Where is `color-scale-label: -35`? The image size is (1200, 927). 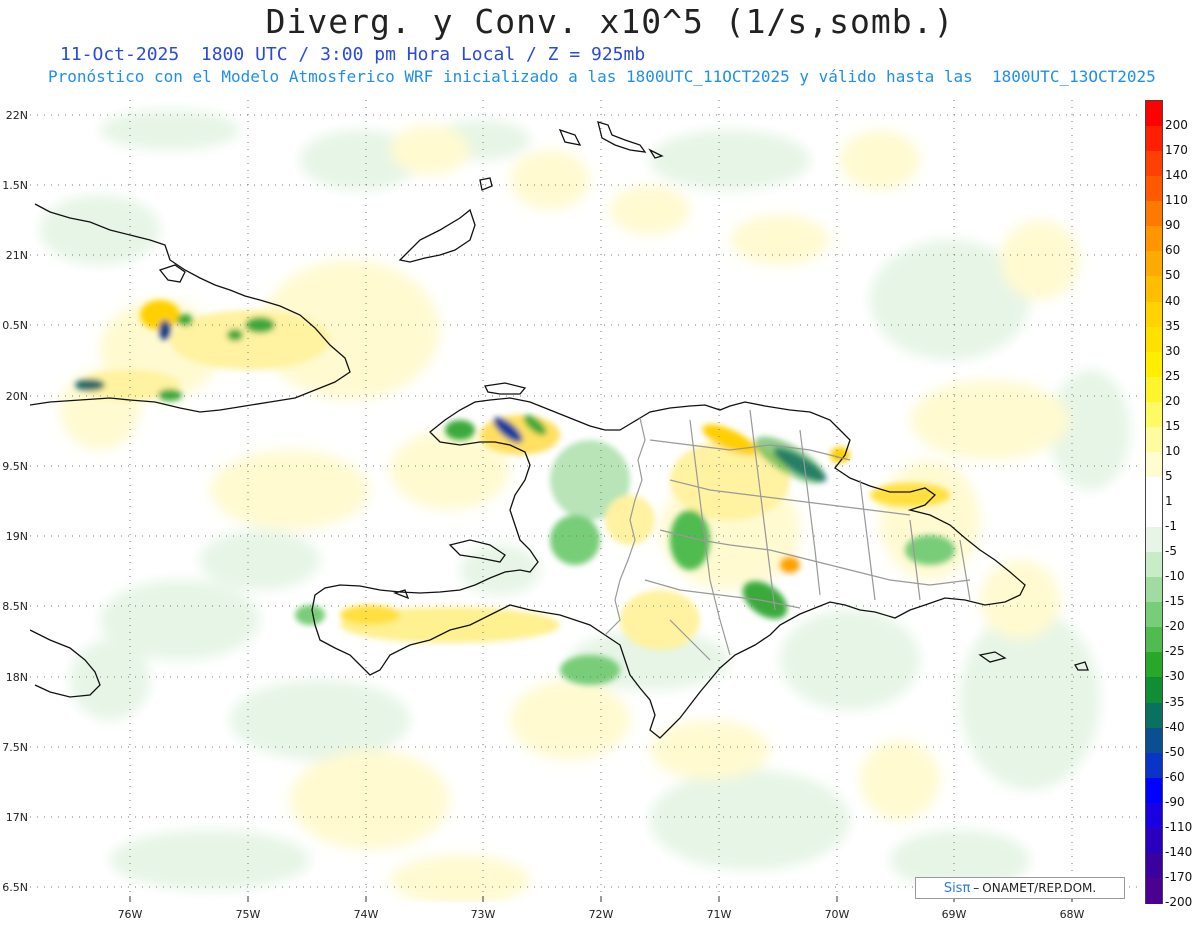 color-scale-label: -35 is located at coordinates (1175, 701).